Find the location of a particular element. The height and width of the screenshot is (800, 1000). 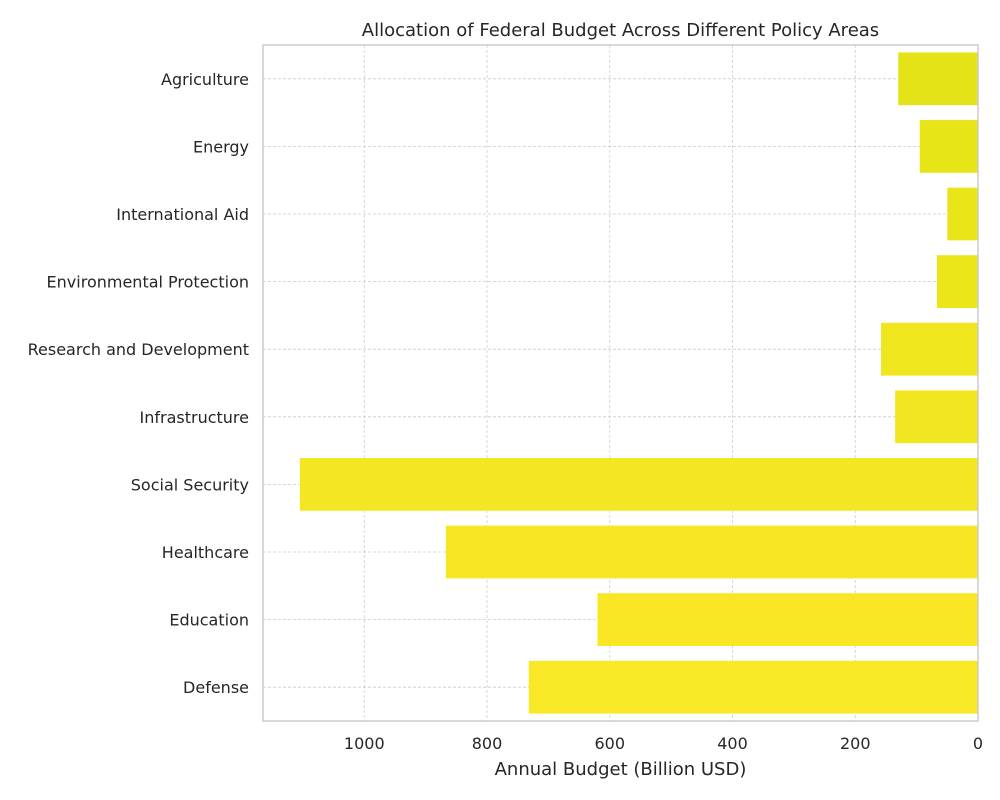

bar-infrastructure is located at coordinates (936, 417).